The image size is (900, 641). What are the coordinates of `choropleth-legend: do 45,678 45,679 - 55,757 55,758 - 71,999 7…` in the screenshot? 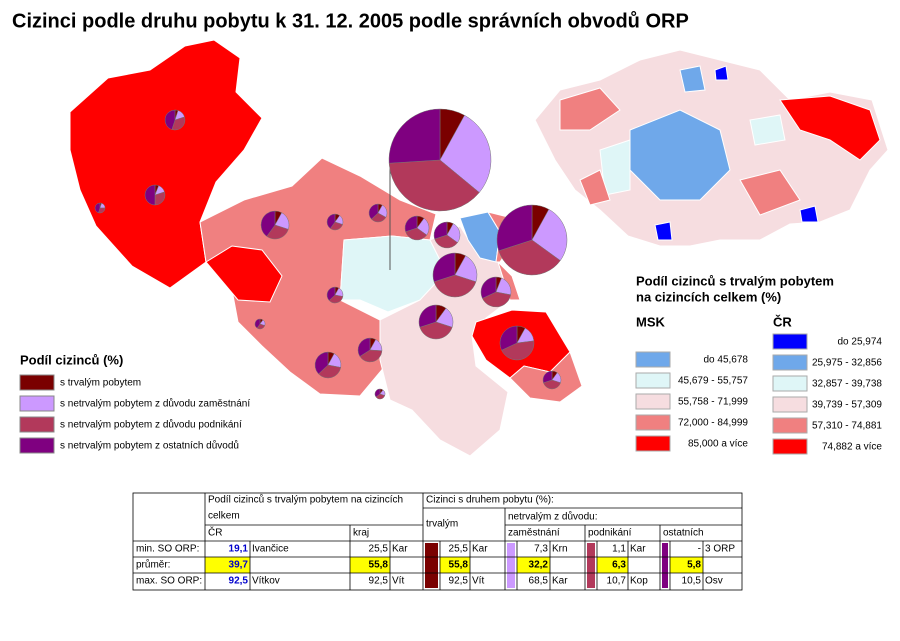 It's located at (759, 394).